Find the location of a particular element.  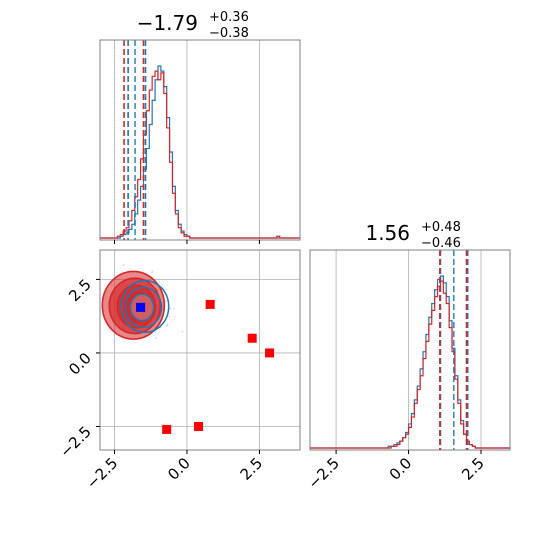

h2-xtick-label-2: 2.5 is located at coordinates (473, 469).